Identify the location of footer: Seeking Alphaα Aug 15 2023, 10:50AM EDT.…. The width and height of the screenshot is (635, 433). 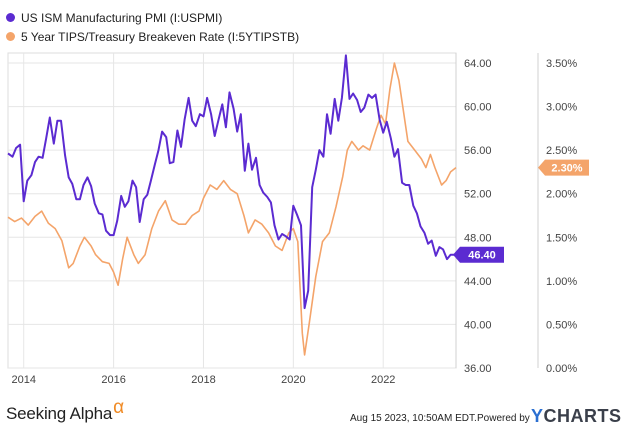
(317, 414).